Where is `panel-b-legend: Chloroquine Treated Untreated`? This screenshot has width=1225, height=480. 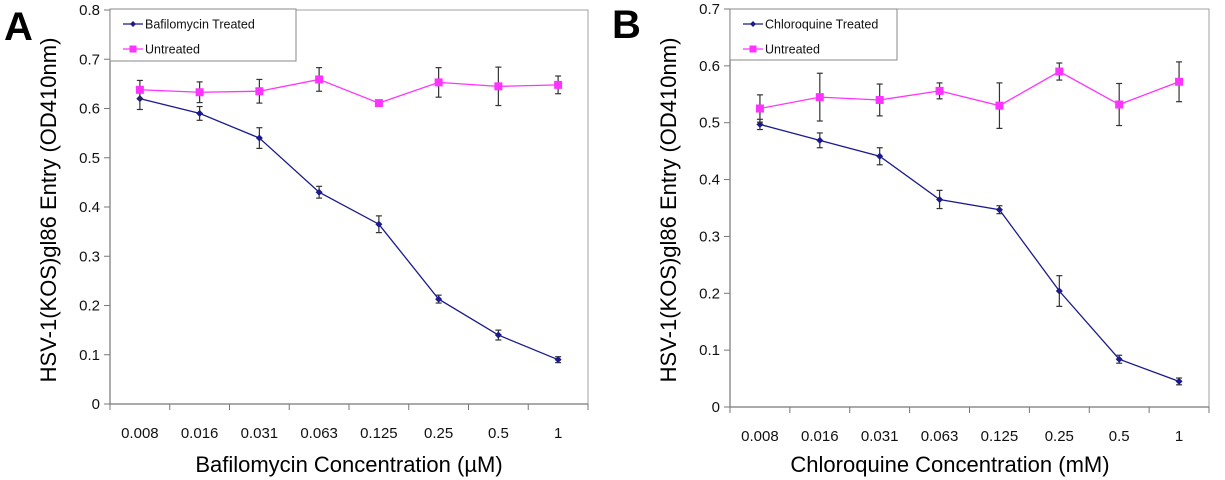
panel-b-legend: Chloroquine Treated Untreated is located at coordinates (813, 34).